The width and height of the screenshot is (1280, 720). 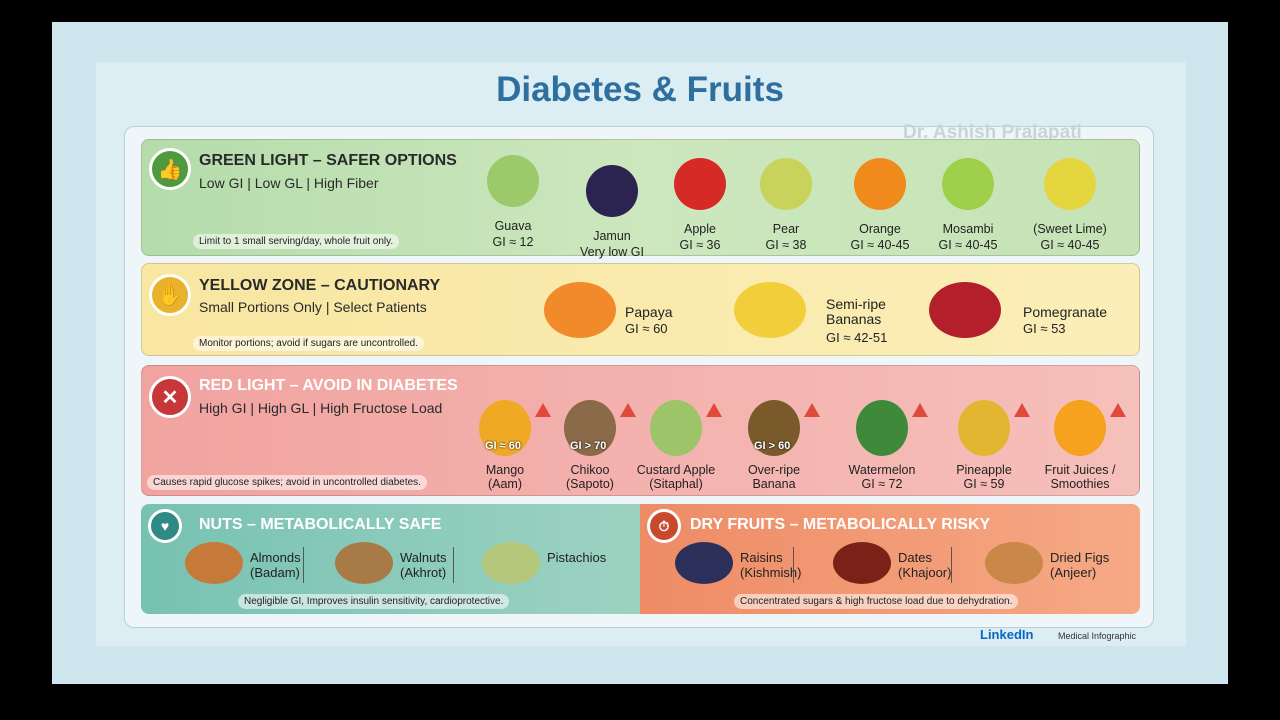 What do you see at coordinates (328, 385) in the screenshot?
I see `red-heading: RED LIGHT – AVOID IN DIABETES` at bounding box center [328, 385].